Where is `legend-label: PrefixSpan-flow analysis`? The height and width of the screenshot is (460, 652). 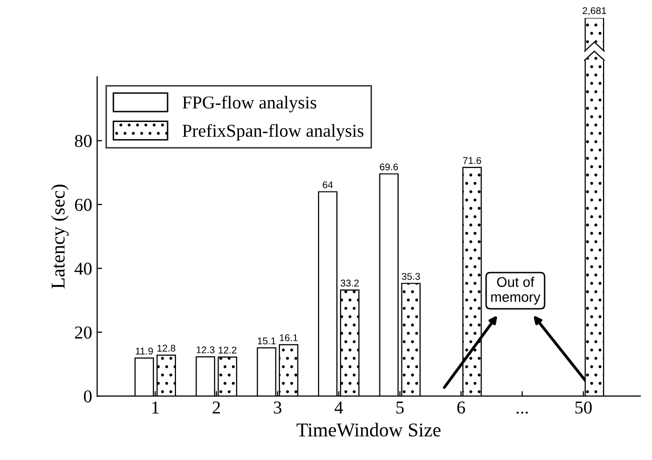 legend-label: PrefixSpan-flow analysis is located at coordinates (273, 132).